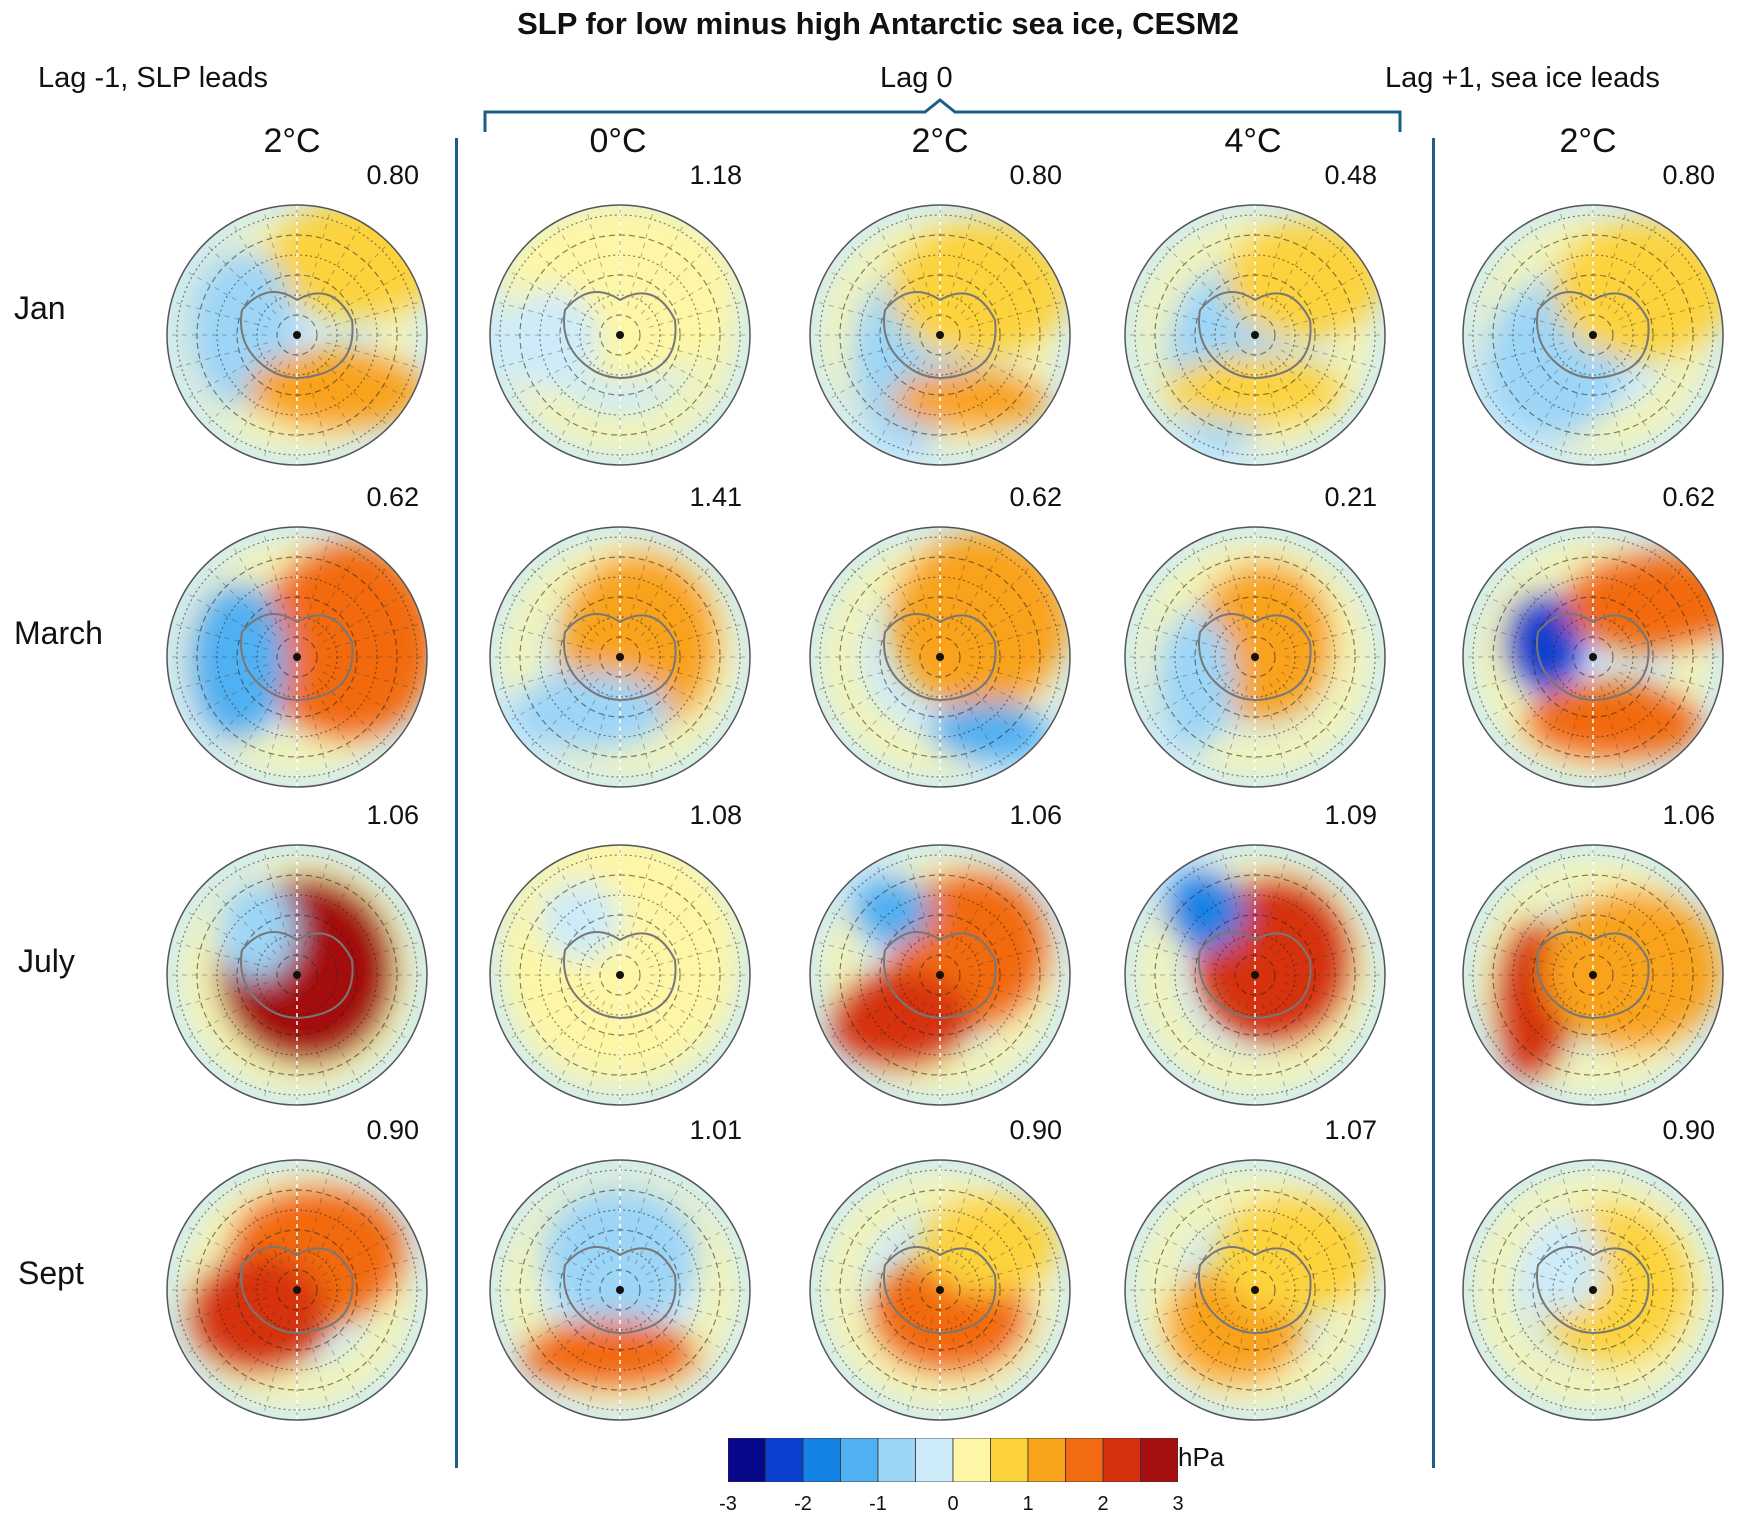 This screenshot has height=1525, width=1756. What do you see at coordinates (878, 1504) in the screenshot?
I see `colorbar-tick-label: -1` at bounding box center [878, 1504].